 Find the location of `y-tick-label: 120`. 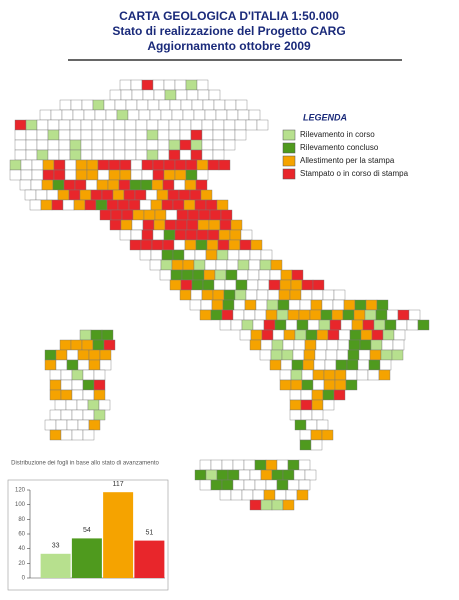

y-tick-label: 120 is located at coordinates (20, 491).